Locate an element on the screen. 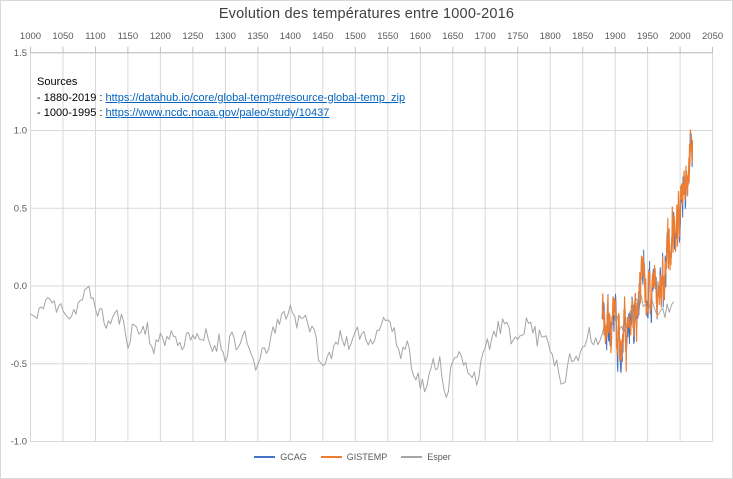  sources-heading: Sources is located at coordinates (57, 82).